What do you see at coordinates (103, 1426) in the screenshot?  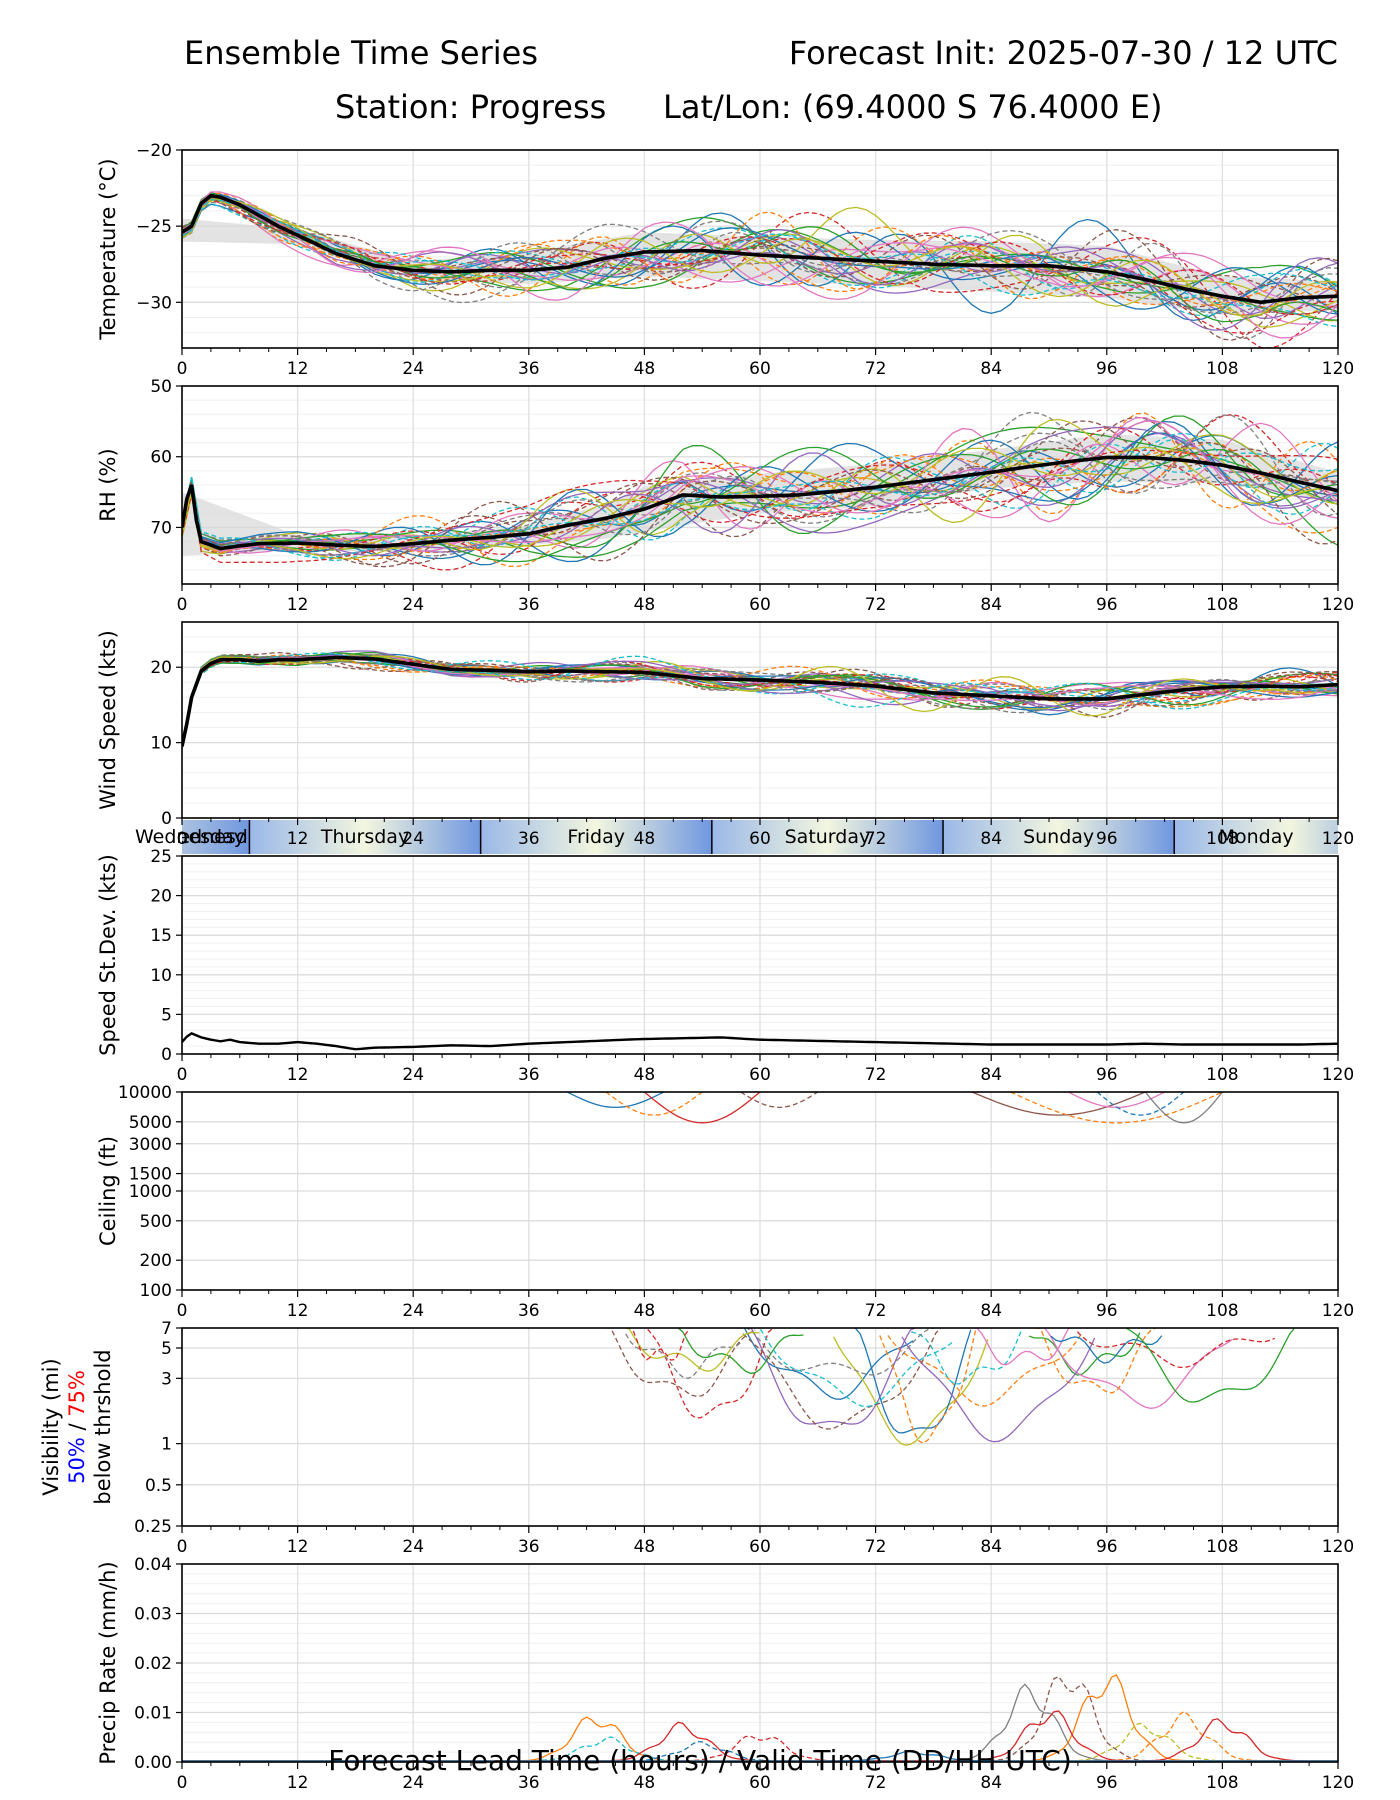 I see `y-axis-label-sub: below thrshold` at bounding box center [103, 1426].